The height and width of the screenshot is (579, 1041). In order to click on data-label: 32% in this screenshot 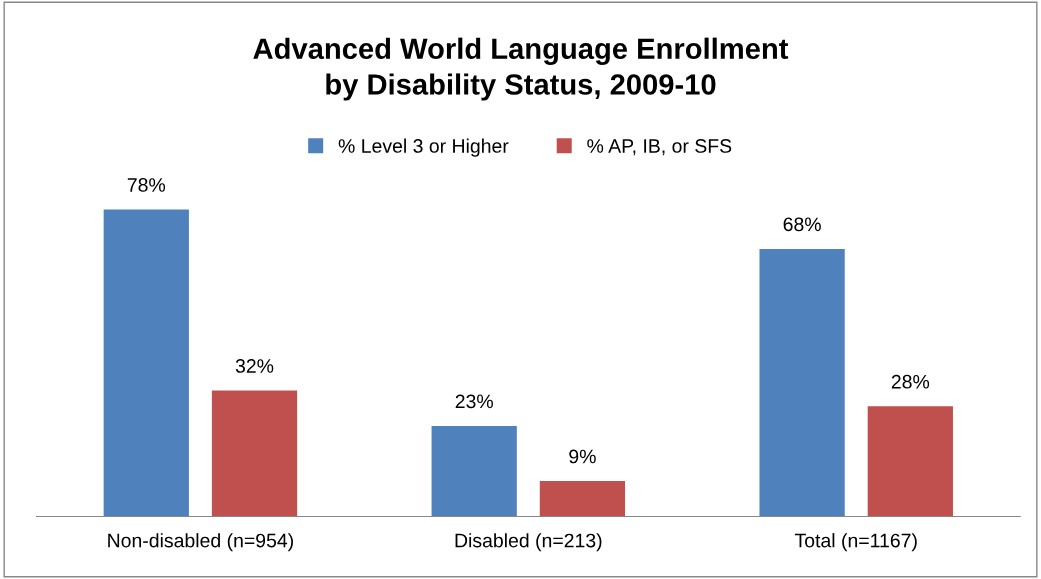, I will do `click(254, 366)`.